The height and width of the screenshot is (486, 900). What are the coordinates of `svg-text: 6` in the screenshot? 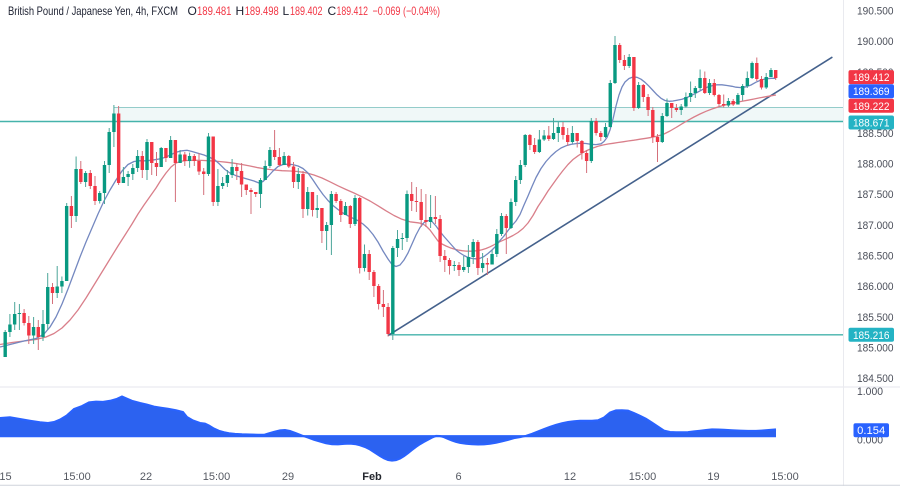 It's located at (458, 477).